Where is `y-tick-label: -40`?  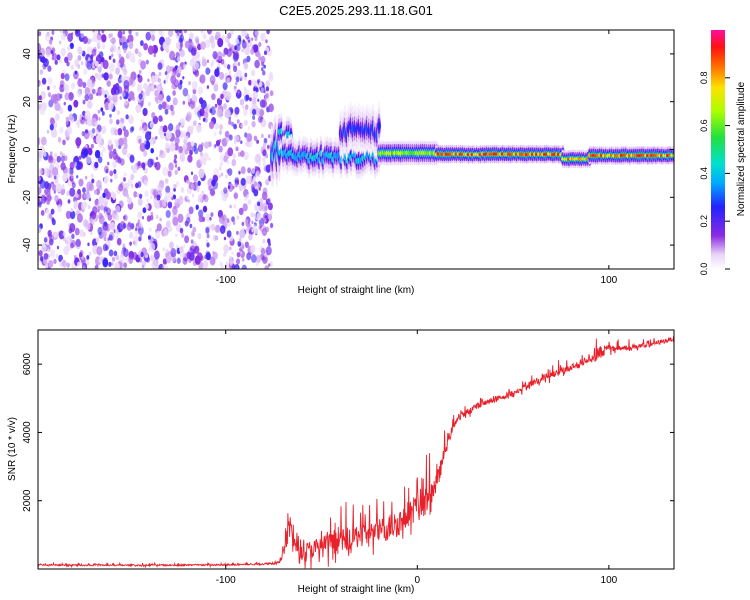
y-tick-label: -40 is located at coordinates (27, 244).